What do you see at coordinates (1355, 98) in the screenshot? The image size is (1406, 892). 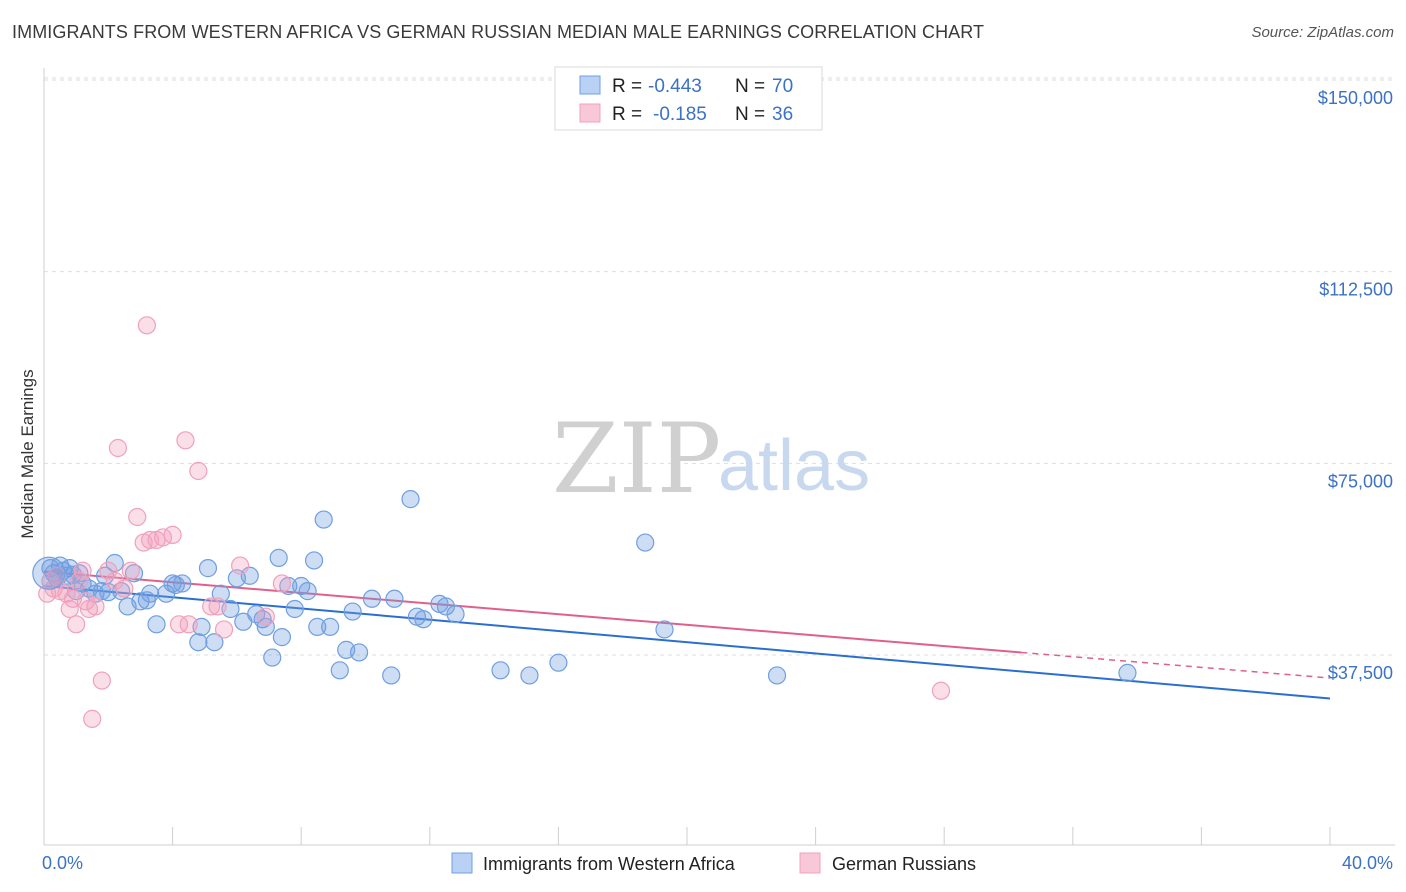 I see `y-tick-label: $150,000` at bounding box center [1355, 98].